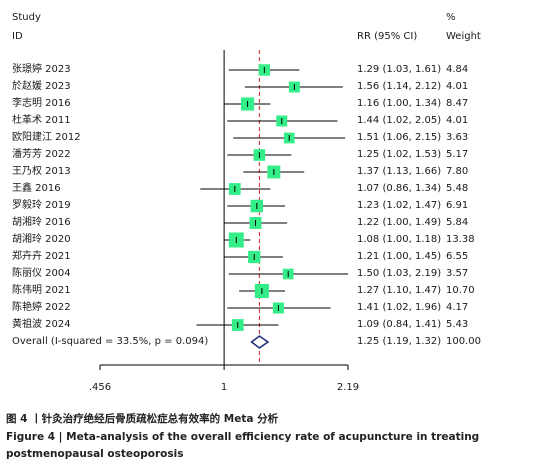  I want to click on study-label: 陈伟明 2021, so click(41, 290).